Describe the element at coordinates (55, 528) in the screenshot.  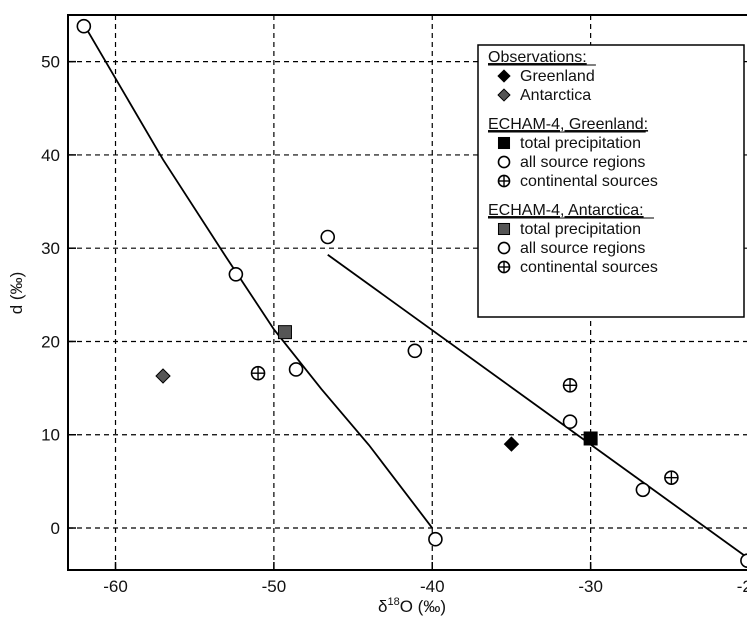
I see `y-tick-label: 0` at that location.